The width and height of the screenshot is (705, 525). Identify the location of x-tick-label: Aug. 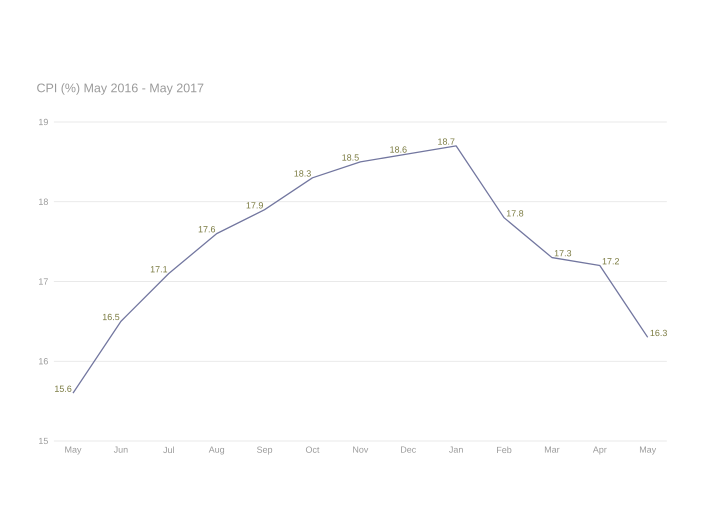
(216, 450).